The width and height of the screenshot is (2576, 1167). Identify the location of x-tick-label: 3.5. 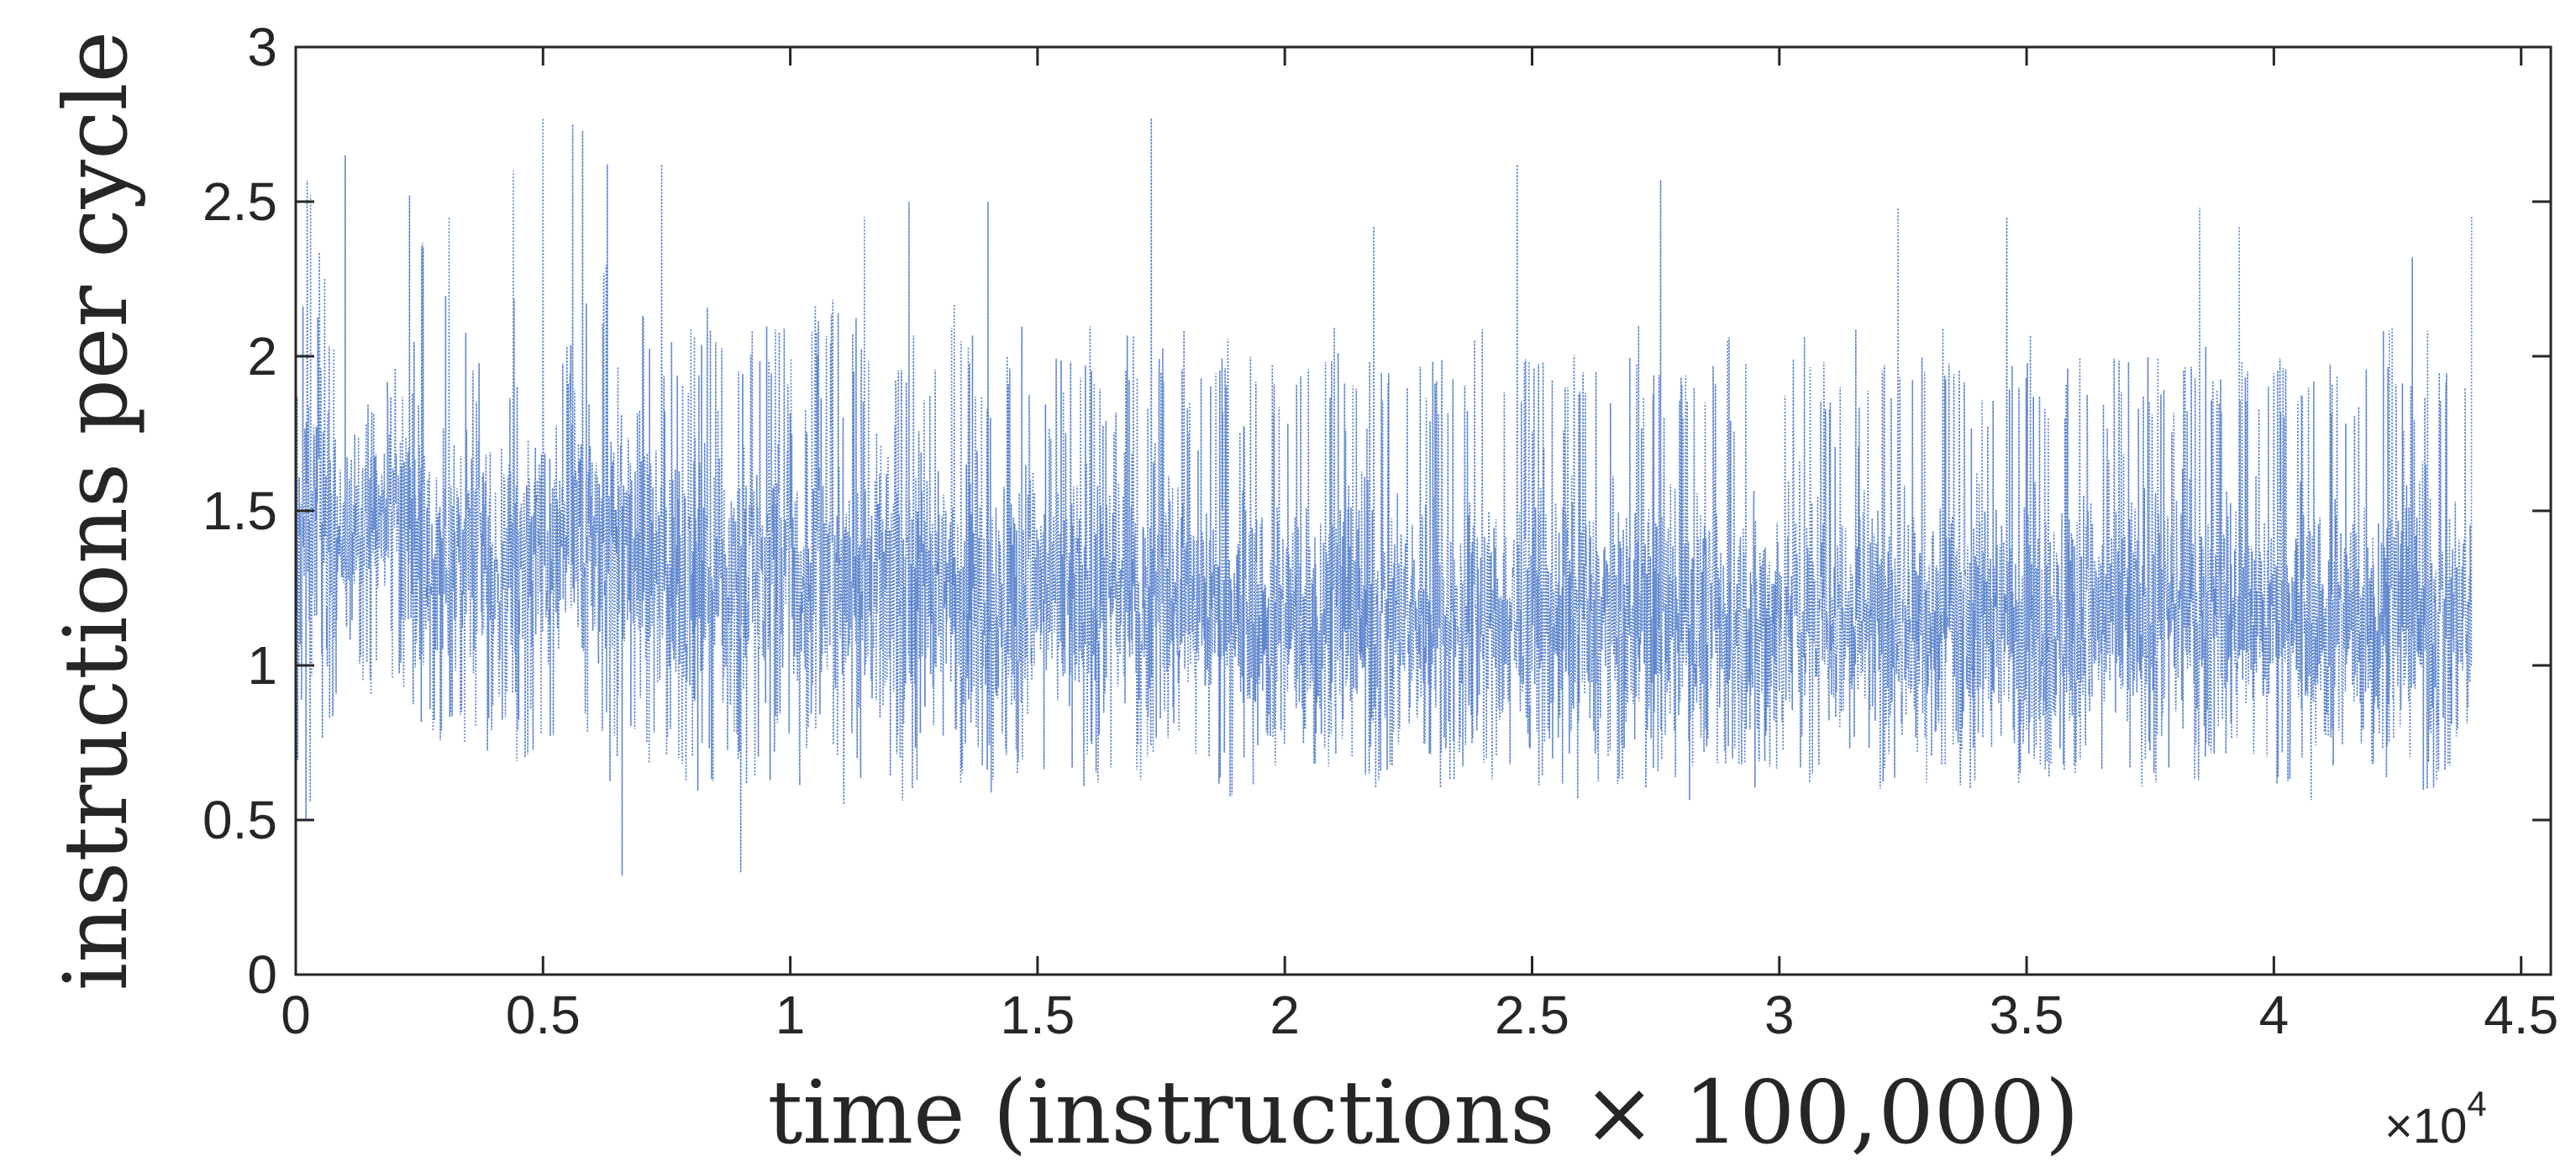
(2027, 1015).